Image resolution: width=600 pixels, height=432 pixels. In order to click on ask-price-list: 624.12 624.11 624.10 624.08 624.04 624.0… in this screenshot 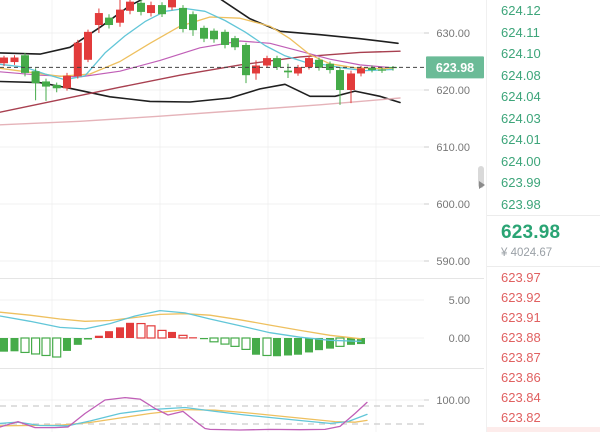, I will do `click(543, 107)`.